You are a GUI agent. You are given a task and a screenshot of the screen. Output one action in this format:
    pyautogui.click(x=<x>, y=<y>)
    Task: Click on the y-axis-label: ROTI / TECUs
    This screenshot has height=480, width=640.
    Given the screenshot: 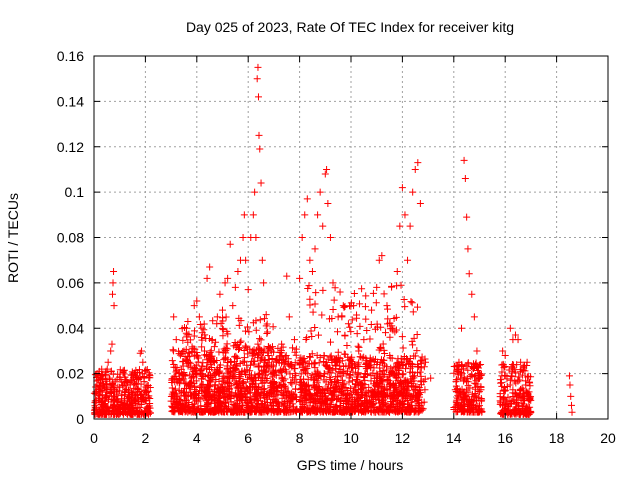 What is the action you would take?
    pyautogui.click(x=13, y=238)
    